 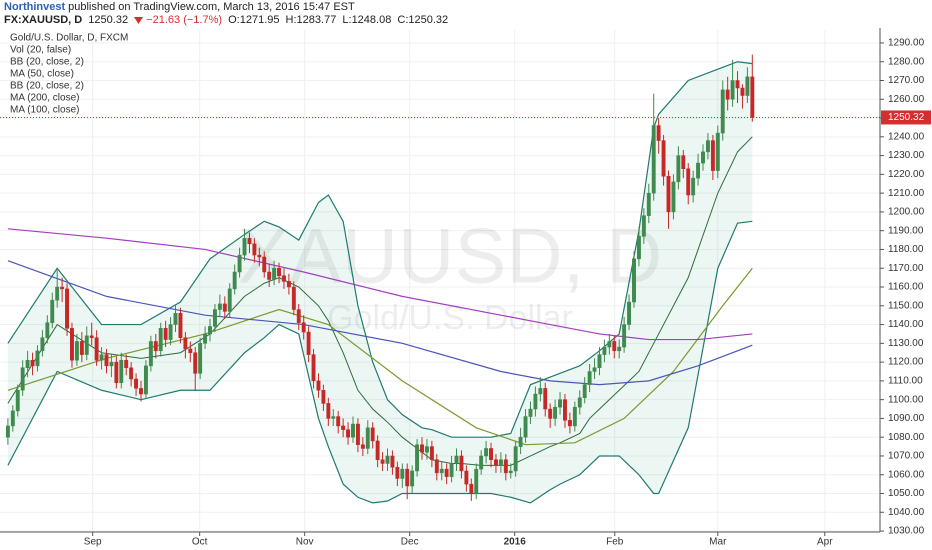 What do you see at coordinates (906, 399) in the screenshot?
I see `y-tick-label: 1100.00` at bounding box center [906, 399].